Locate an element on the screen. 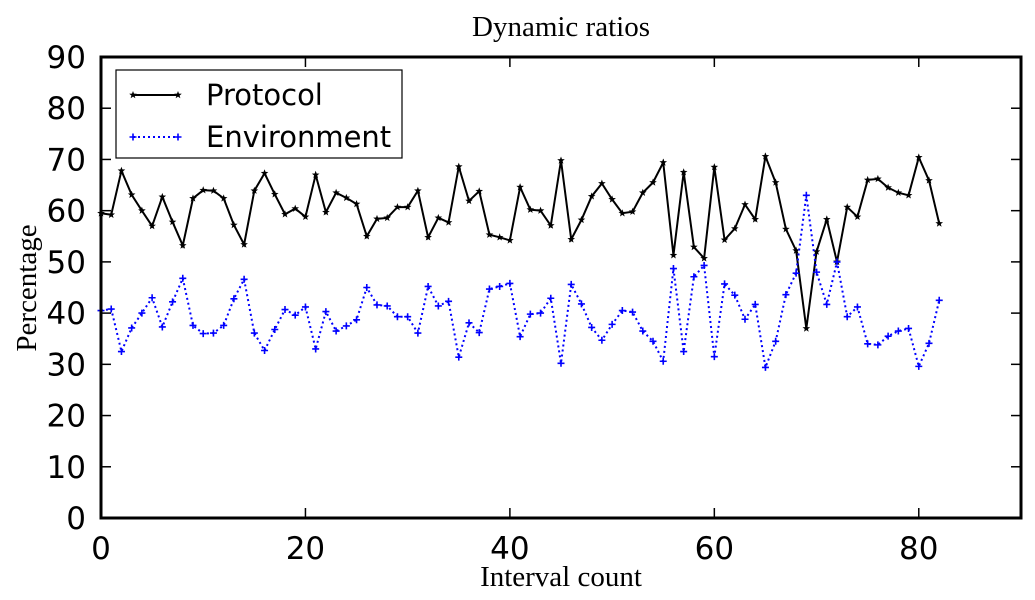 The image size is (1035, 600). x-tick-label: 0 is located at coordinates (101, 549).